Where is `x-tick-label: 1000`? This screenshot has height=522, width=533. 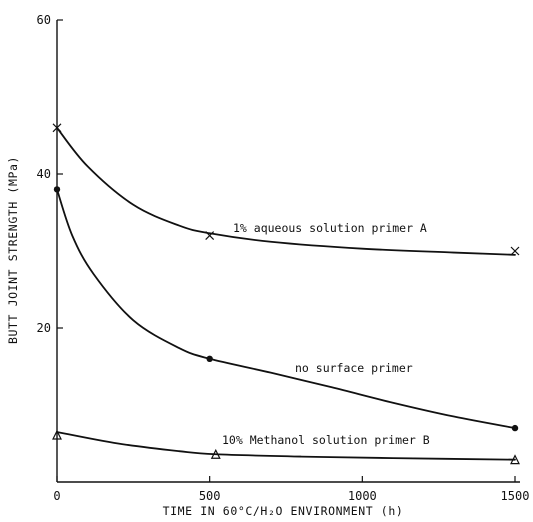 x-tick-label: 1000 is located at coordinates (362, 496).